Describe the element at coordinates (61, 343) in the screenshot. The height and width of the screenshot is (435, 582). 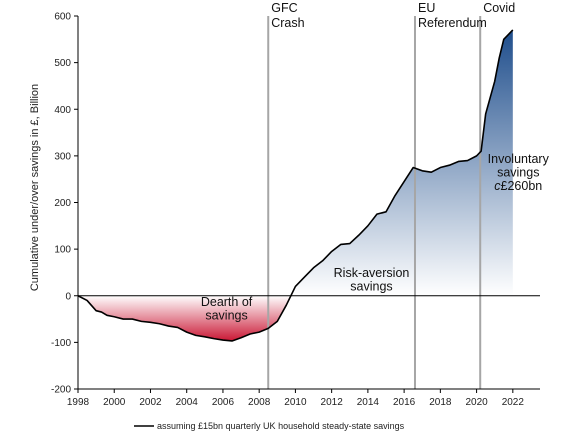
I see `y-tick-label: -100` at that location.